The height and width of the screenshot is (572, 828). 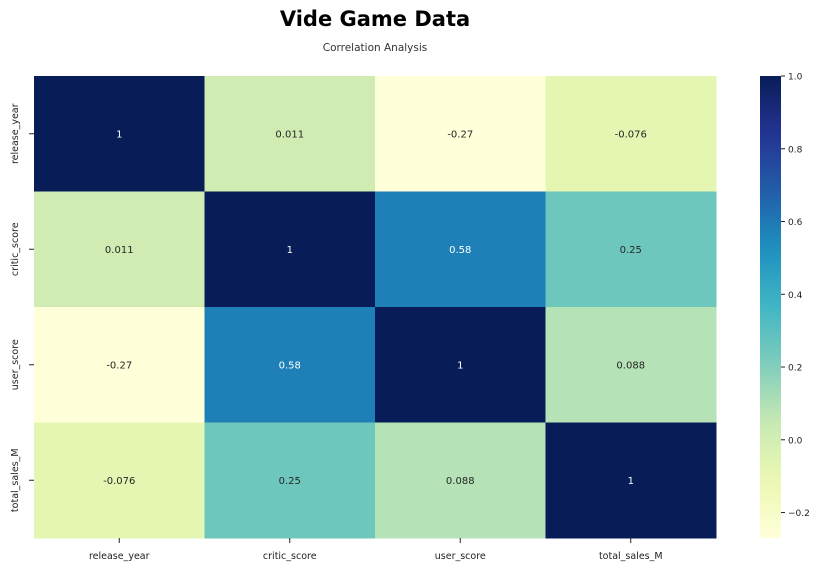 I want to click on colorbar-tick-label: 0.4, so click(x=795, y=296).